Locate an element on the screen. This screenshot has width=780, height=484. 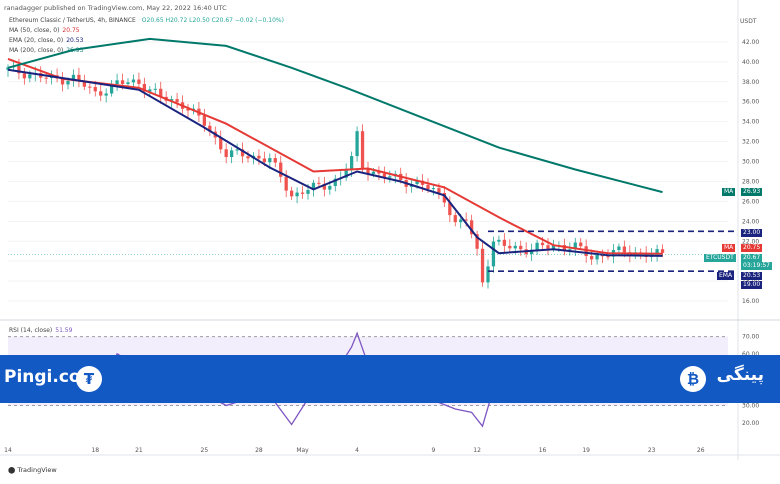
time-tick-label: 9 is located at coordinates (434, 450).